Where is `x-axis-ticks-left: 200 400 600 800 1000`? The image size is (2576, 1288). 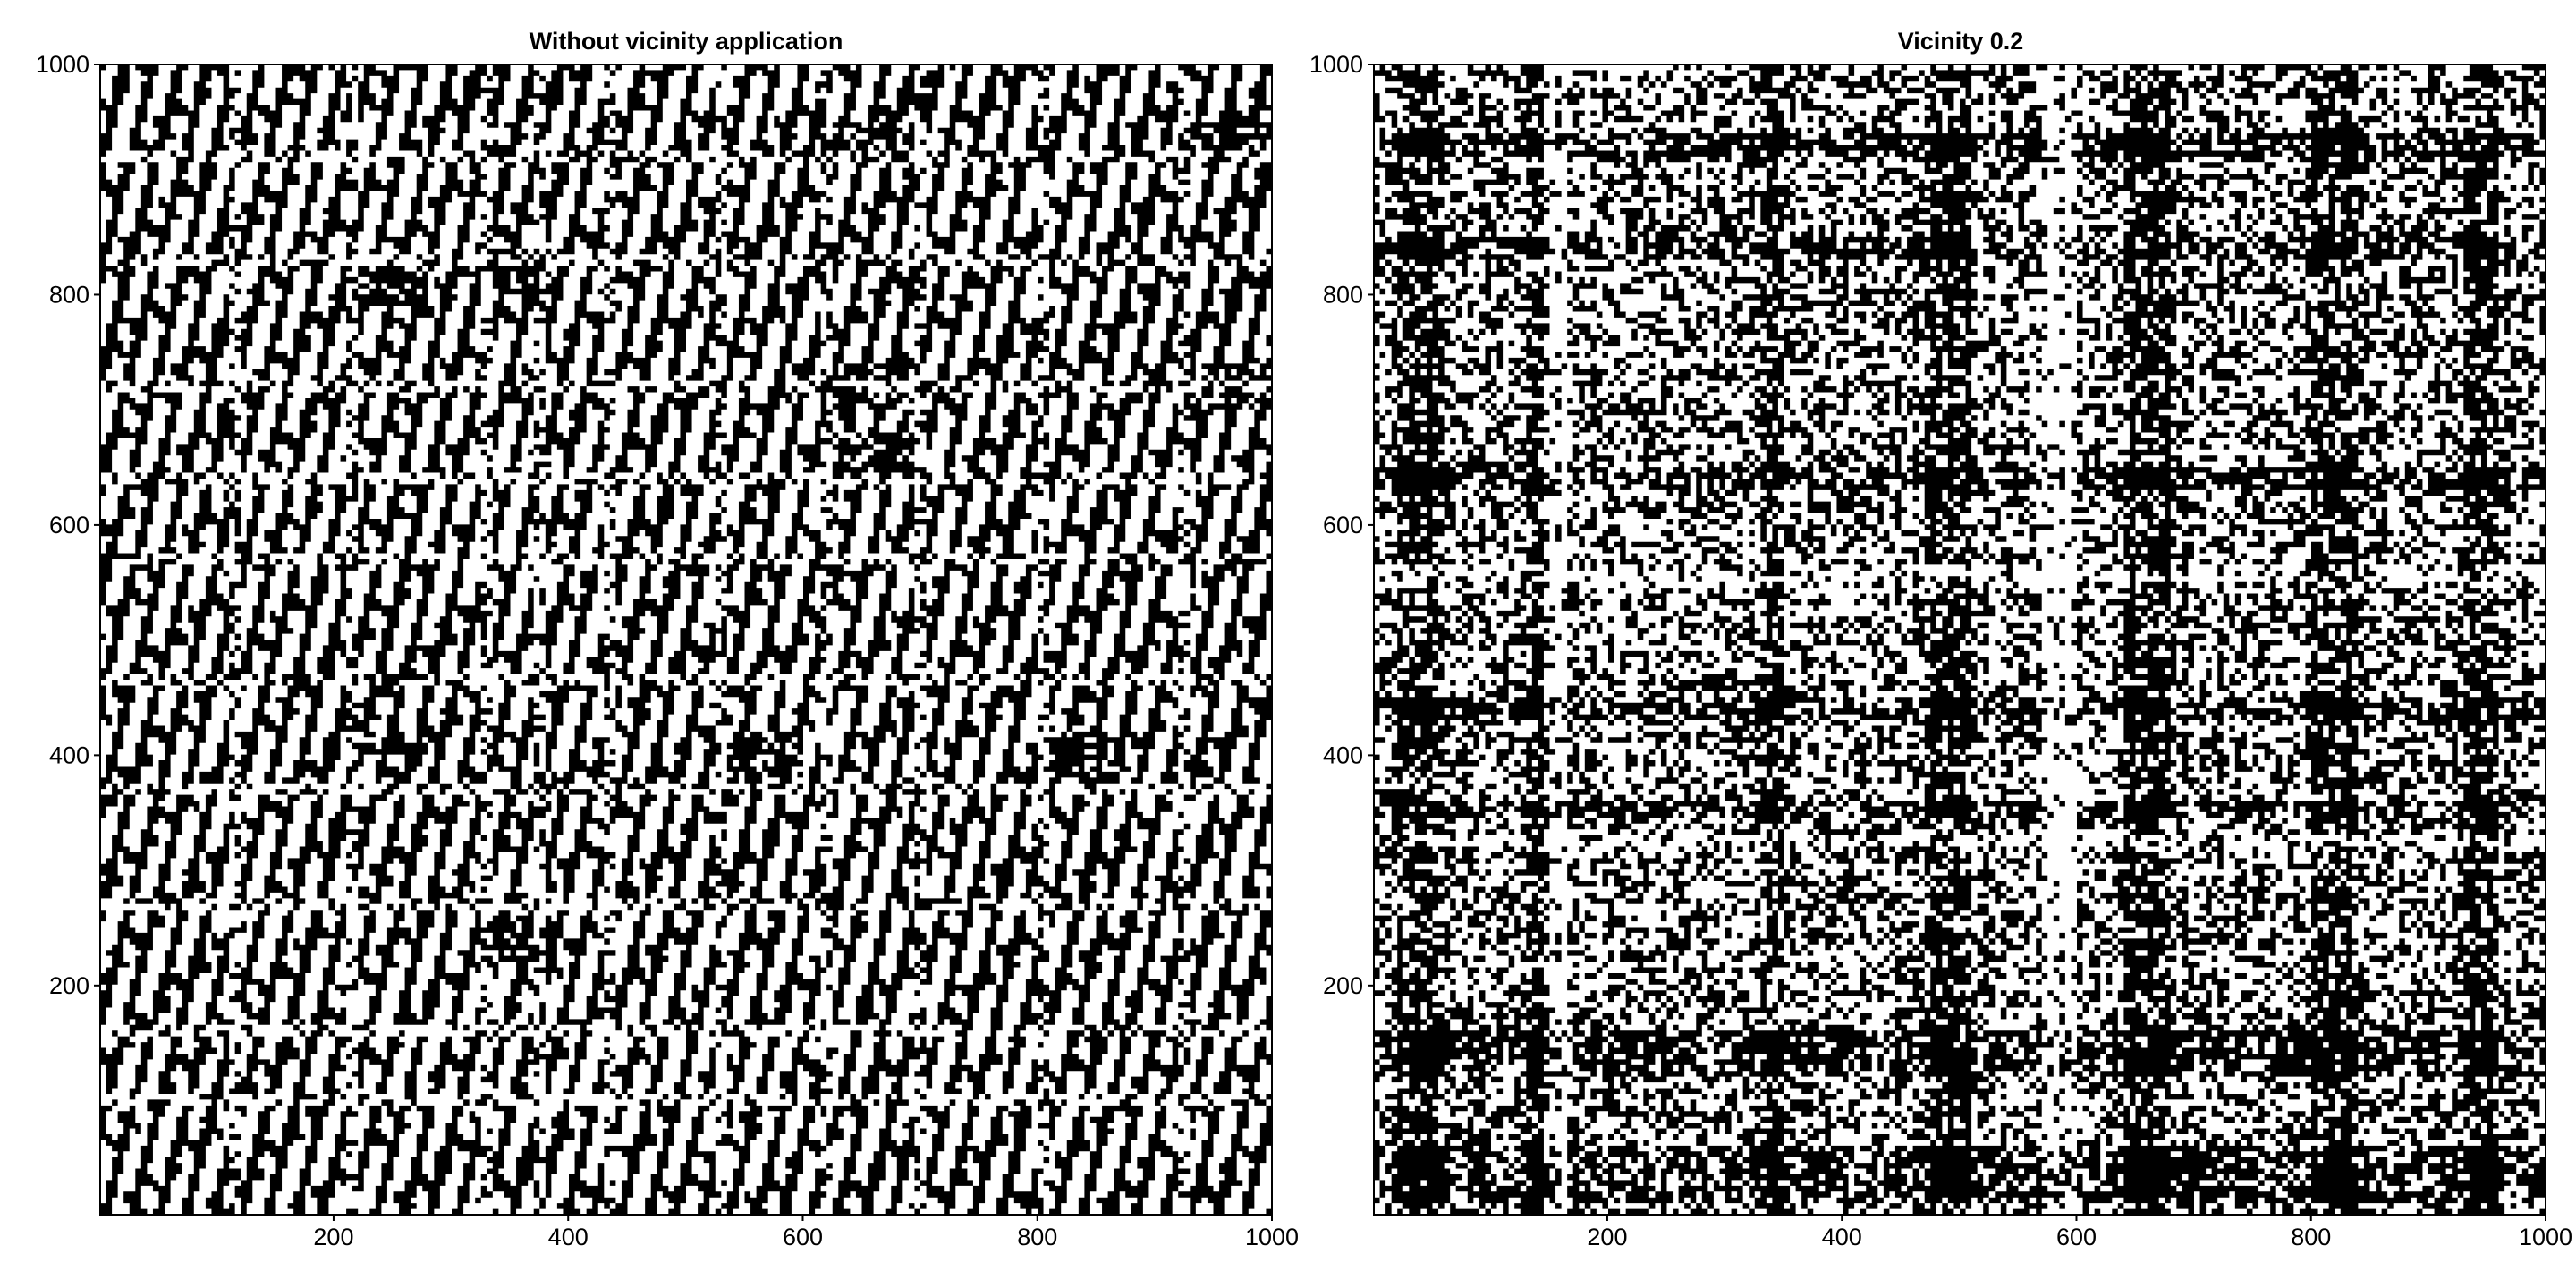
x-axis-ticks-left: 200 400 600 800 1000 is located at coordinates (806, 1232).